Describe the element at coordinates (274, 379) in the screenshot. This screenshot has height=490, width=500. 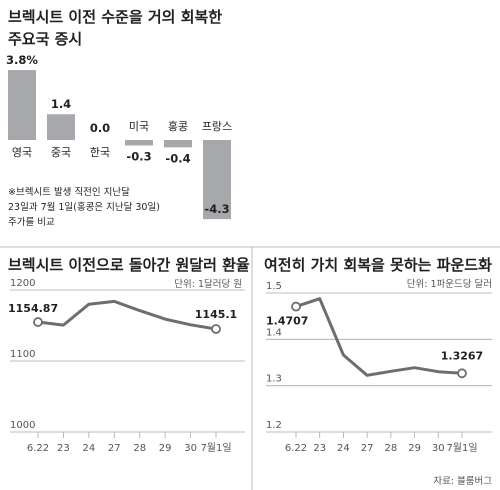
I see `y-tick-label: 1.3` at that location.